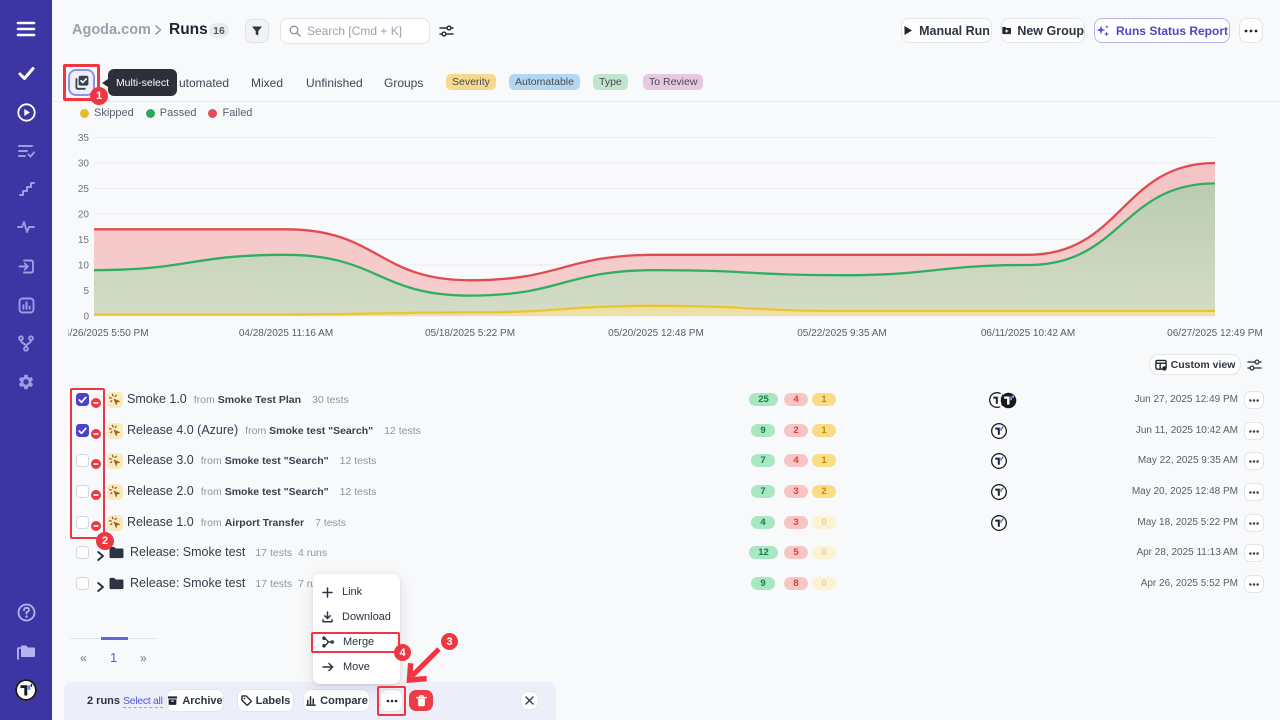 Image resolution: width=1280 pixels, height=720 pixels. Describe the element at coordinates (84, 215) in the screenshot. I see `svg-text: 20` at that location.